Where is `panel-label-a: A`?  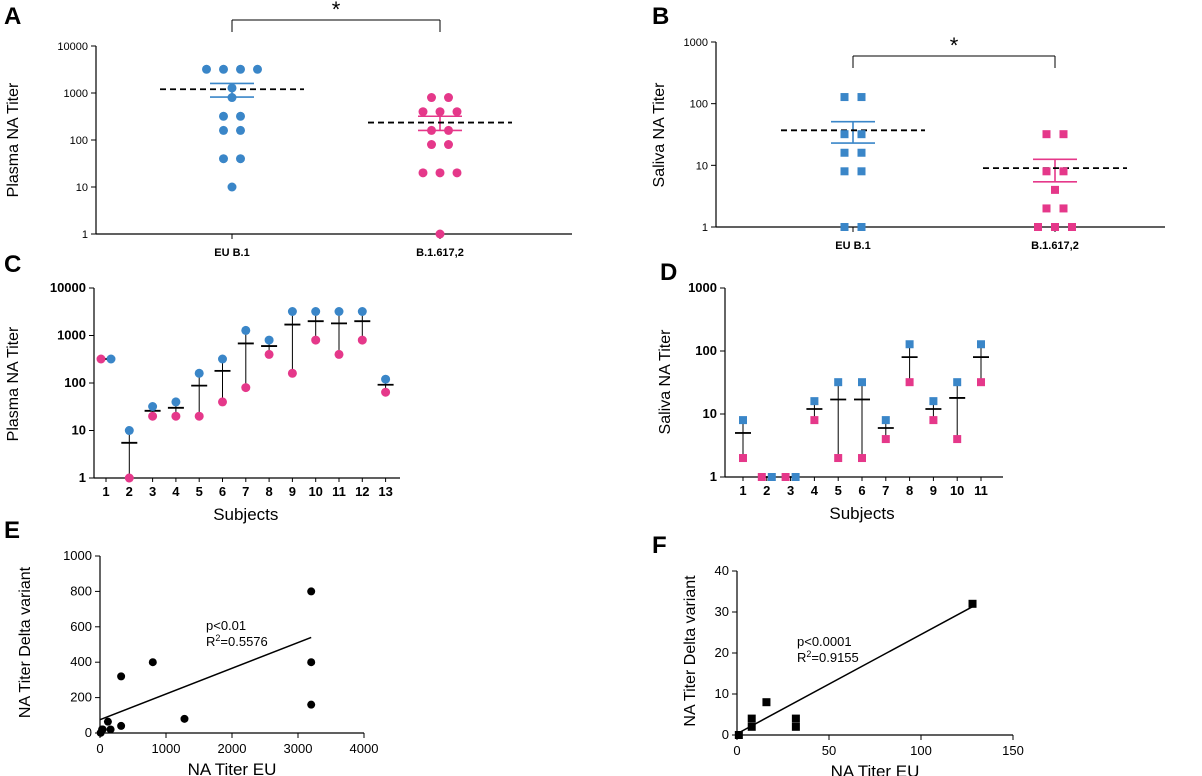 panel-label-a: A is located at coordinates (12, 16).